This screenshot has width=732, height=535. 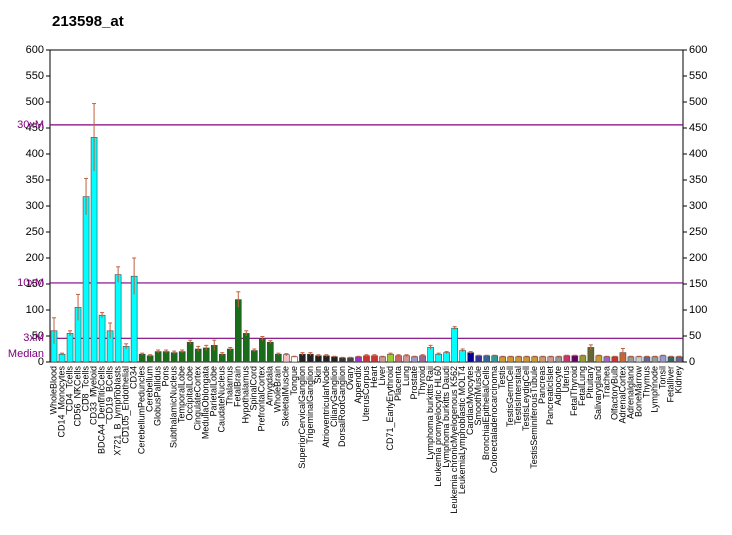 What do you see at coordinates (430, 413) in the screenshot?
I see `x-tick-label: Lymphoma burkitts Raji` at bounding box center [430, 413].